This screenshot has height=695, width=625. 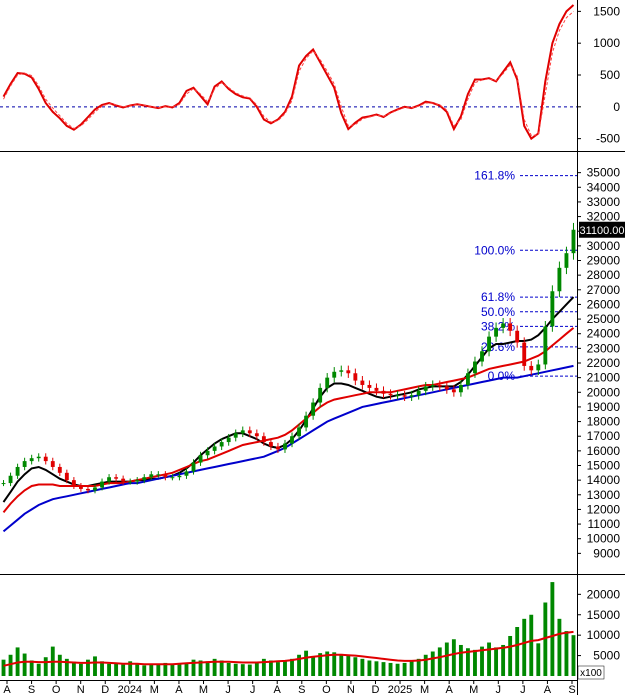 I want to click on price-tick-label: 13000, so click(x=604, y=495).